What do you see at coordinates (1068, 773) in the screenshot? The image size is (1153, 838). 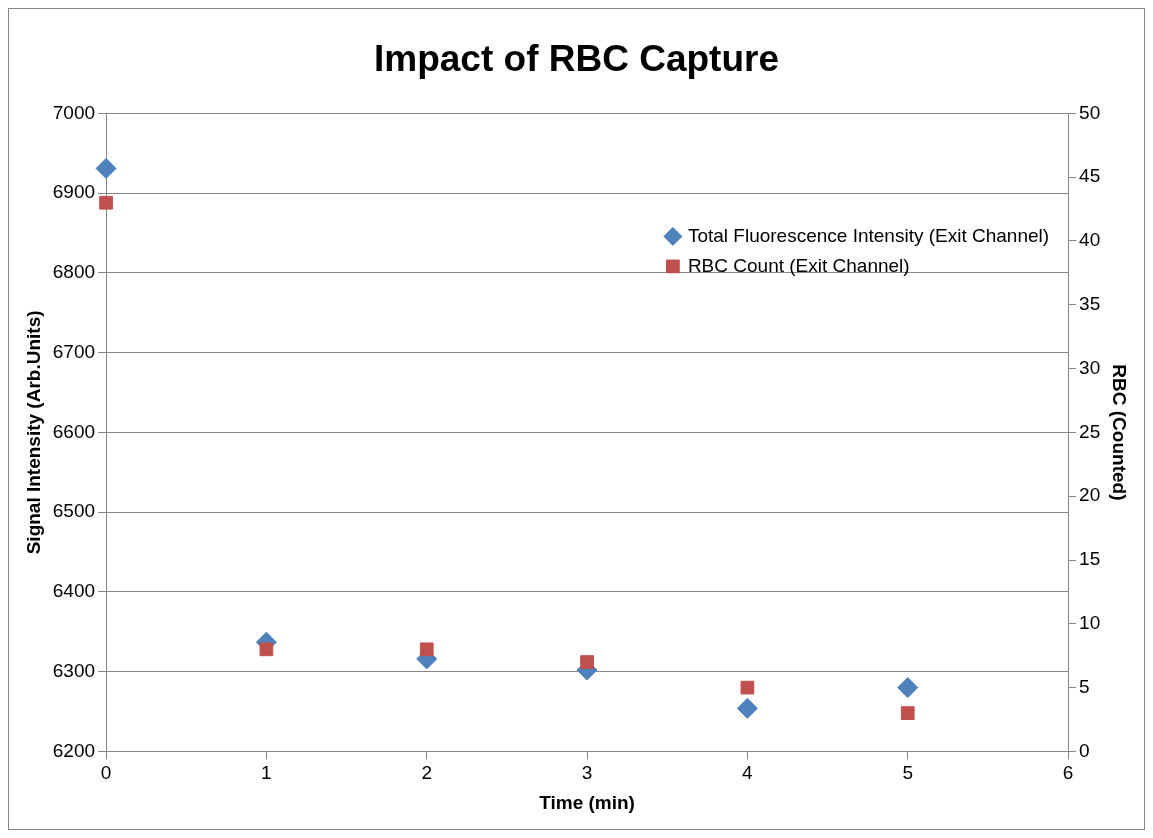 I see `x-tick-label: 6` at bounding box center [1068, 773].